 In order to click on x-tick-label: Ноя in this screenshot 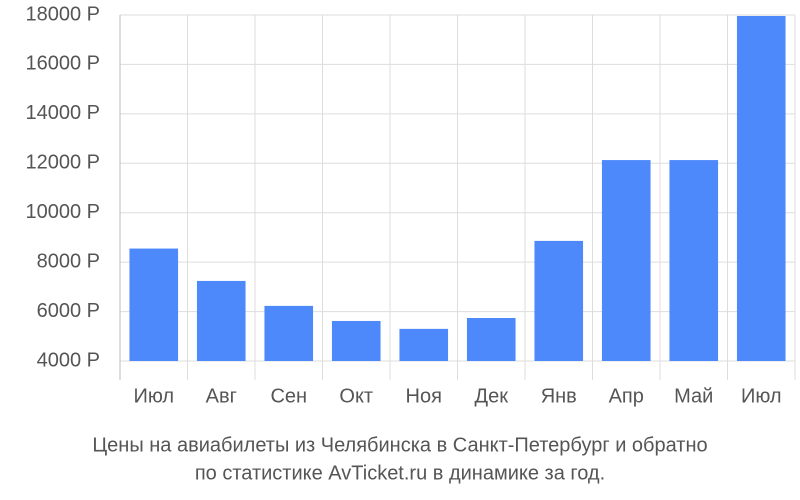, I will do `click(424, 396)`.